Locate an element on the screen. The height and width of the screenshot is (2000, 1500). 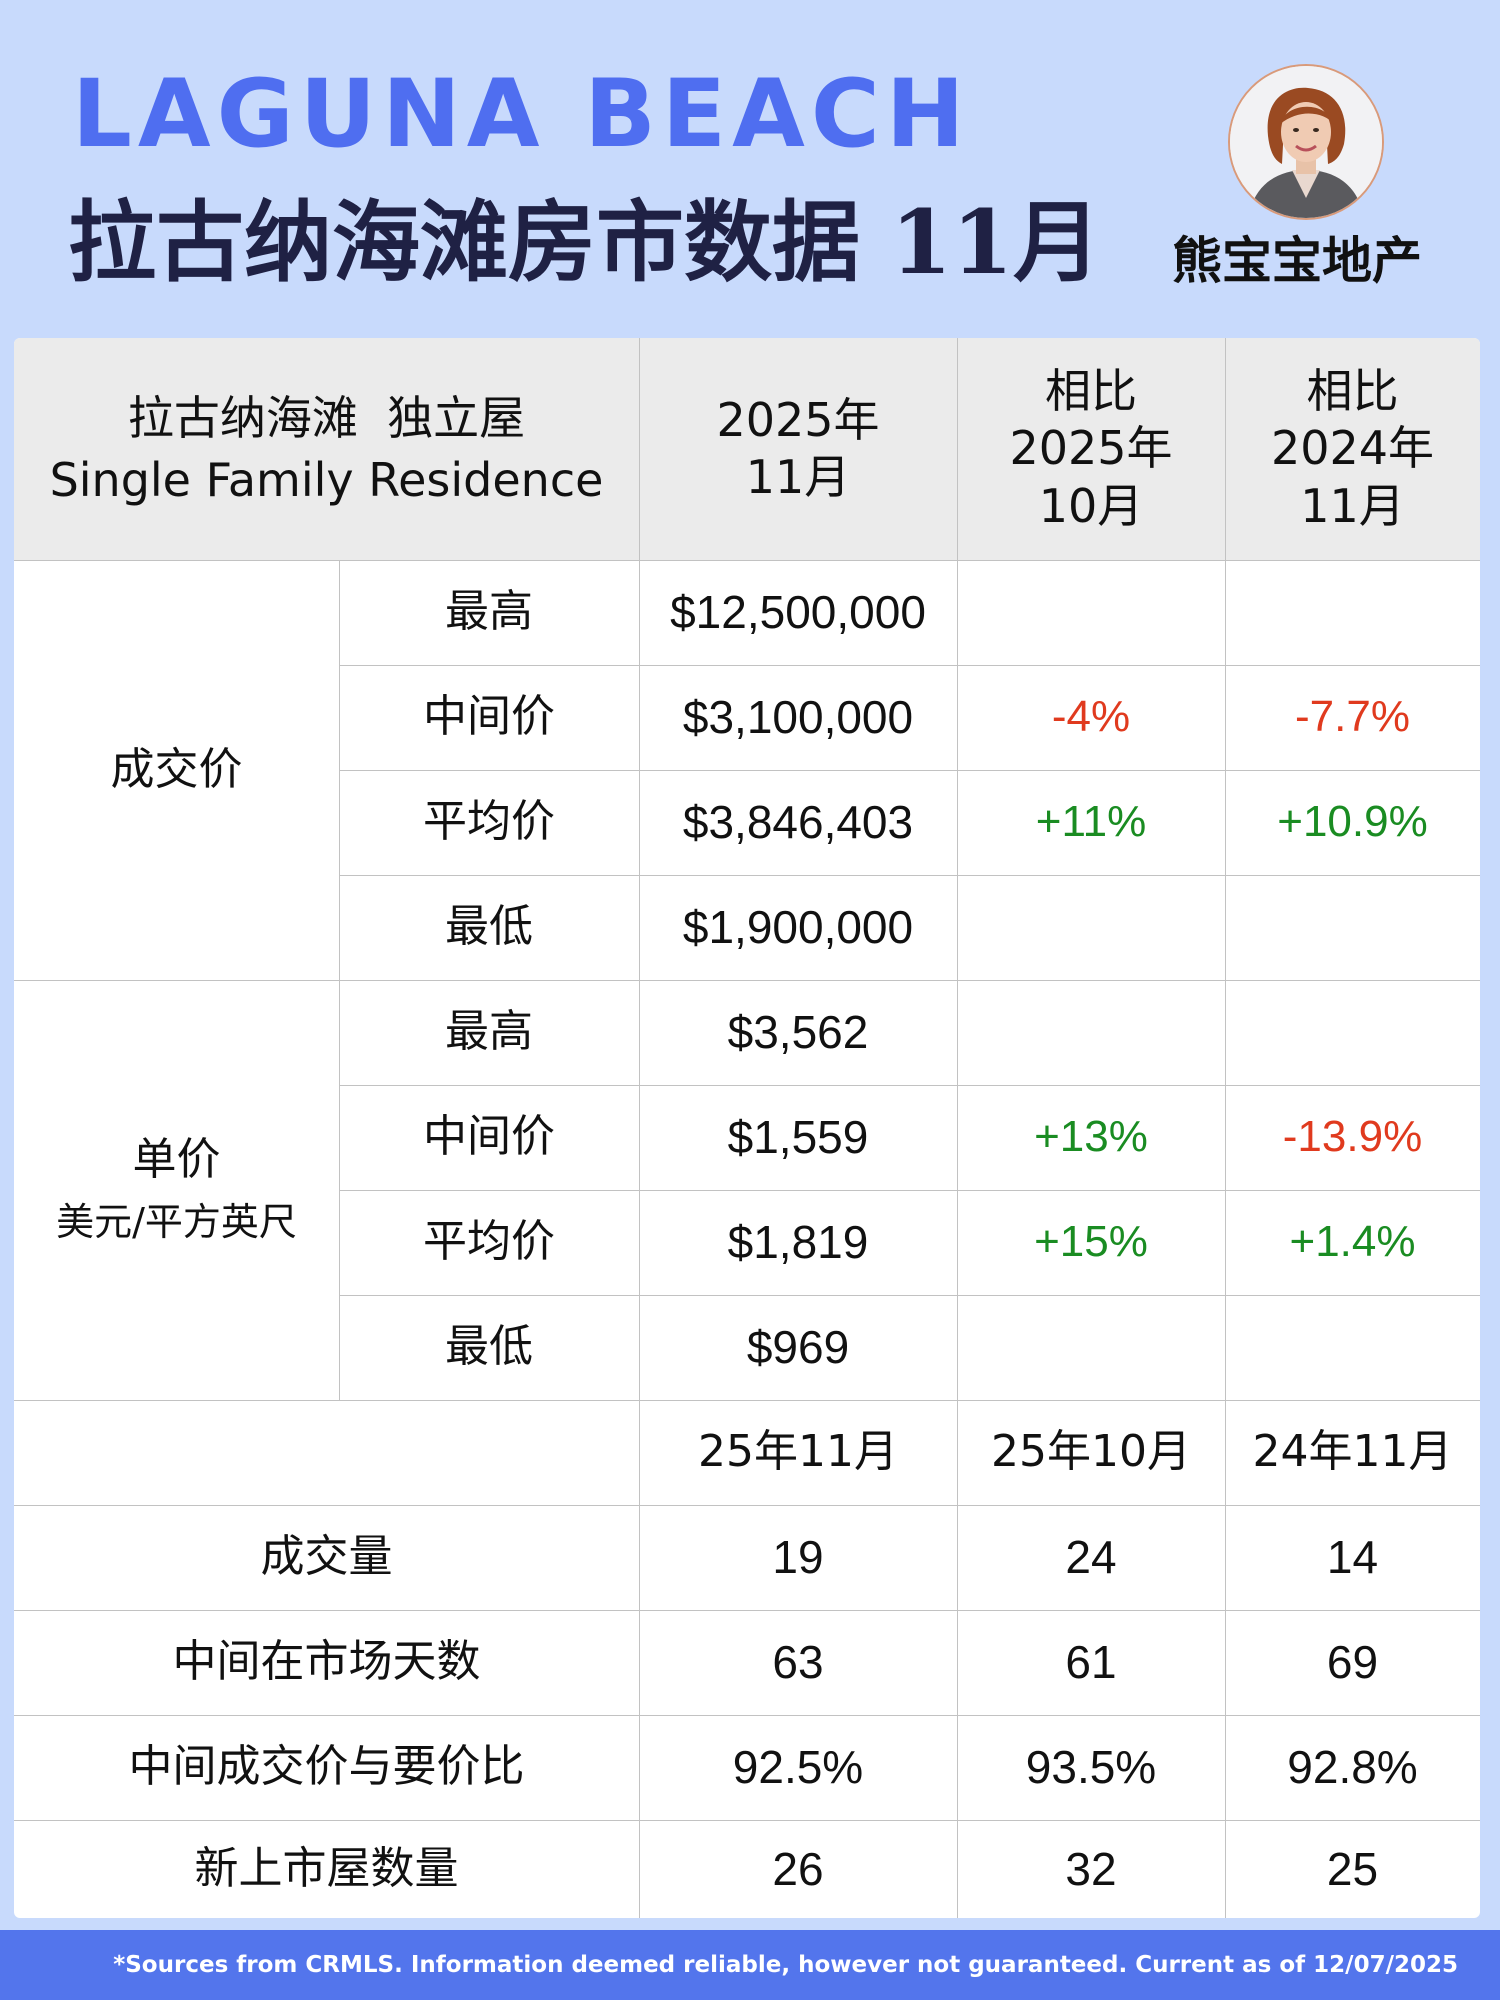
price-value: $1,900,000 is located at coordinates (798, 927).